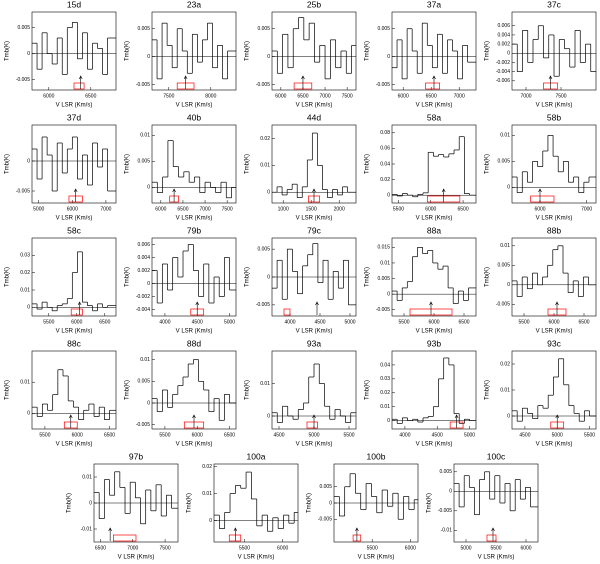 The width and height of the screenshot is (600, 564). Describe the element at coordinates (554, 343) in the screenshot. I see `panel-title: 93c` at that location.